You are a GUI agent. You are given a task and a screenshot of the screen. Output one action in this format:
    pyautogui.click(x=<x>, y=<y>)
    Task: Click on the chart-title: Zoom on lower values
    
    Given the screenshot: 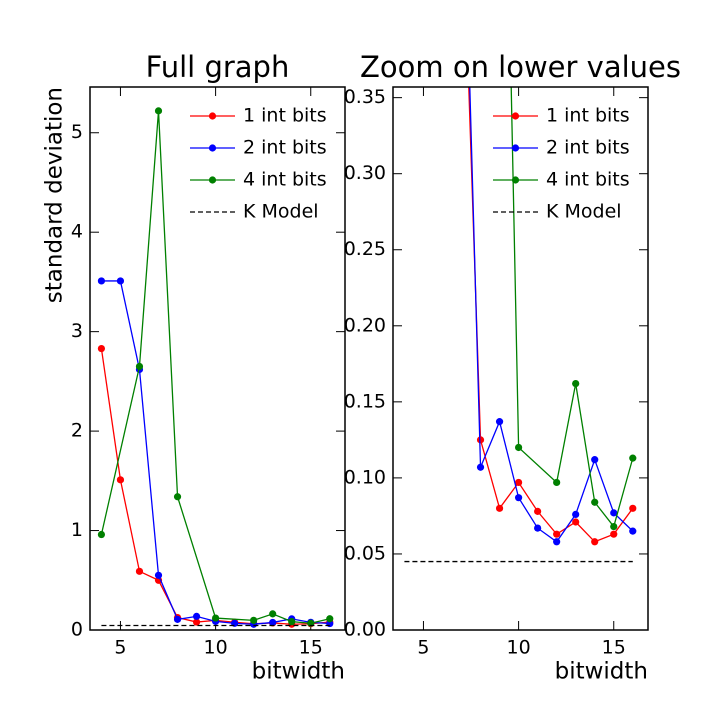 What is the action you would take?
    pyautogui.click(x=520, y=67)
    